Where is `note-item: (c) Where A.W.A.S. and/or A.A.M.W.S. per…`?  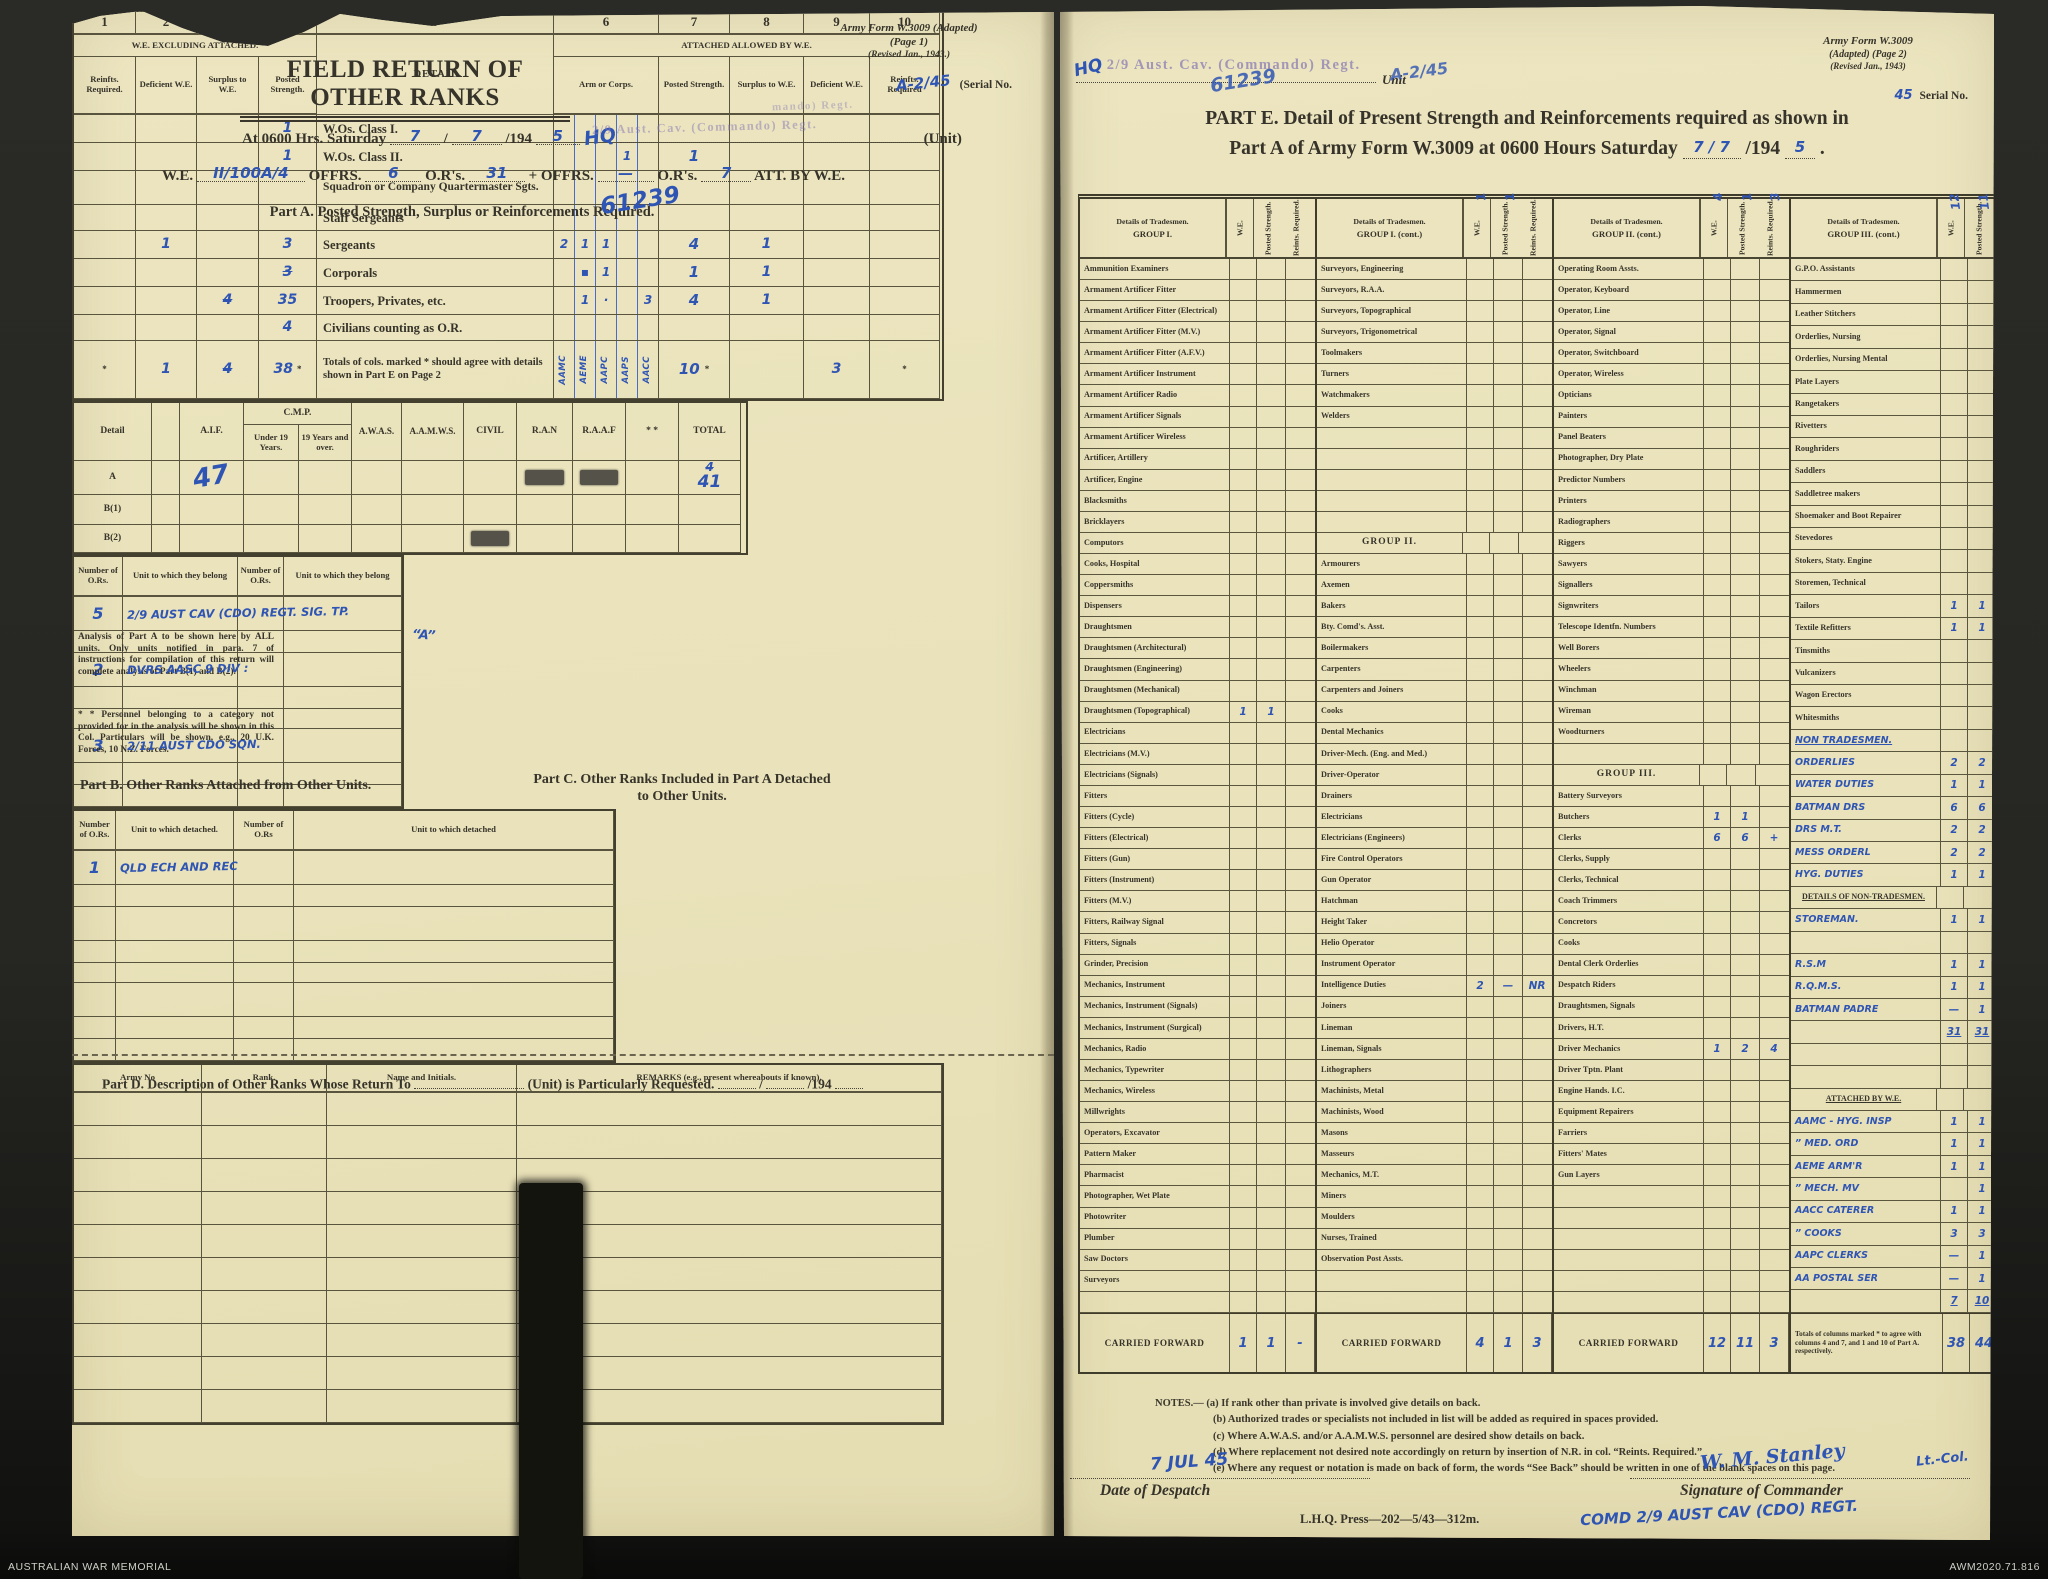
note-item: (c) Where A.W.A.S. and/or A.A.M.W.S. per… is located at coordinates (1399, 1436).